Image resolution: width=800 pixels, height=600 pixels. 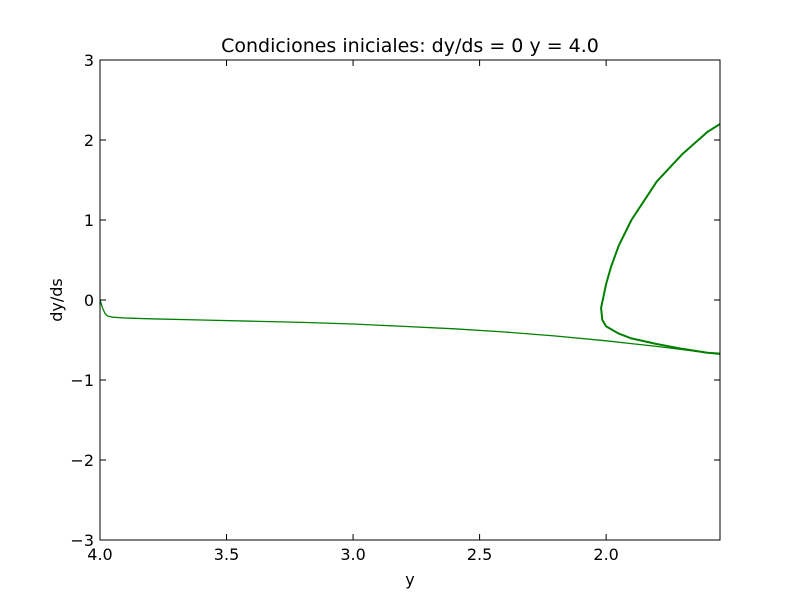 What do you see at coordinates (82, 540) in the screenshot?
I see `y-tick-label: −3` at bounding box center [82, 540].